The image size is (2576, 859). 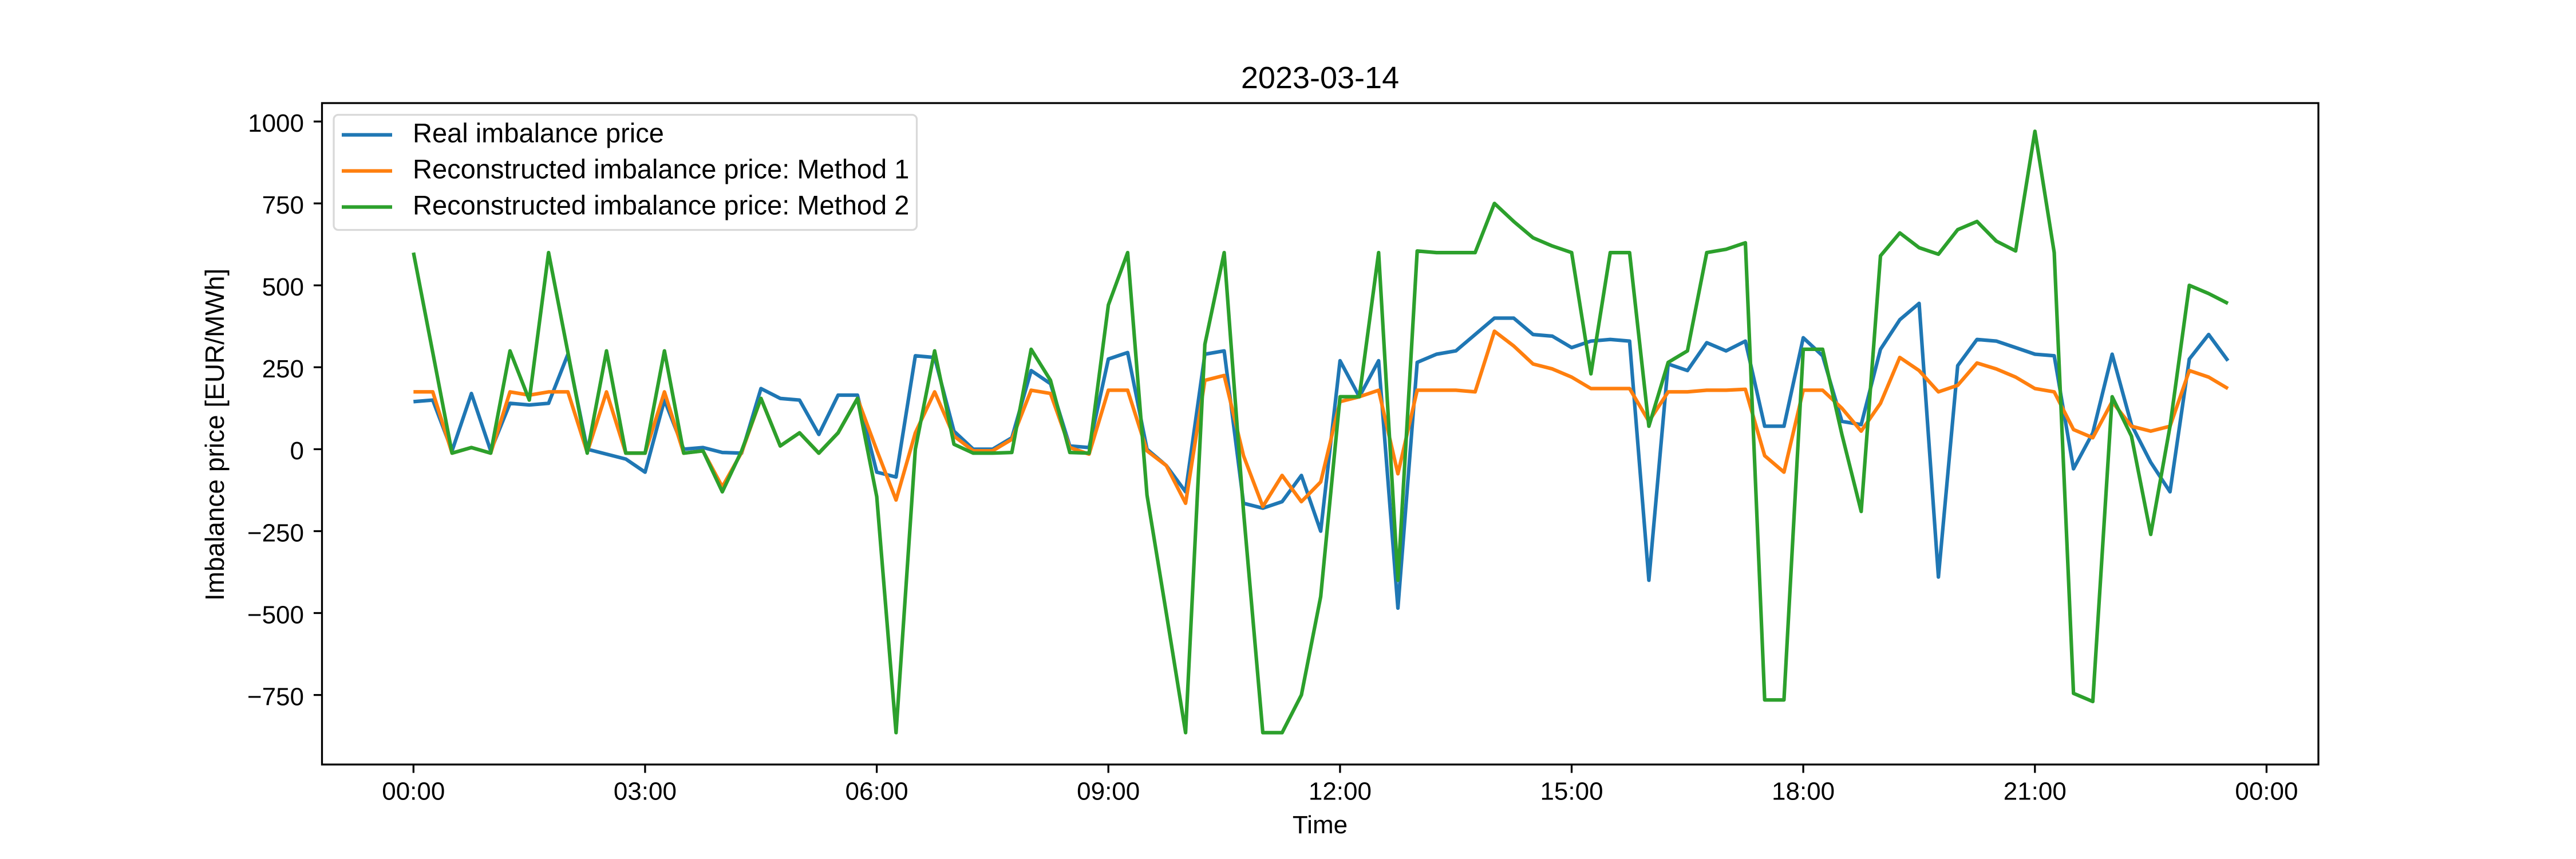 I want to click on svg-text: −500, so click(x=275, y=615).